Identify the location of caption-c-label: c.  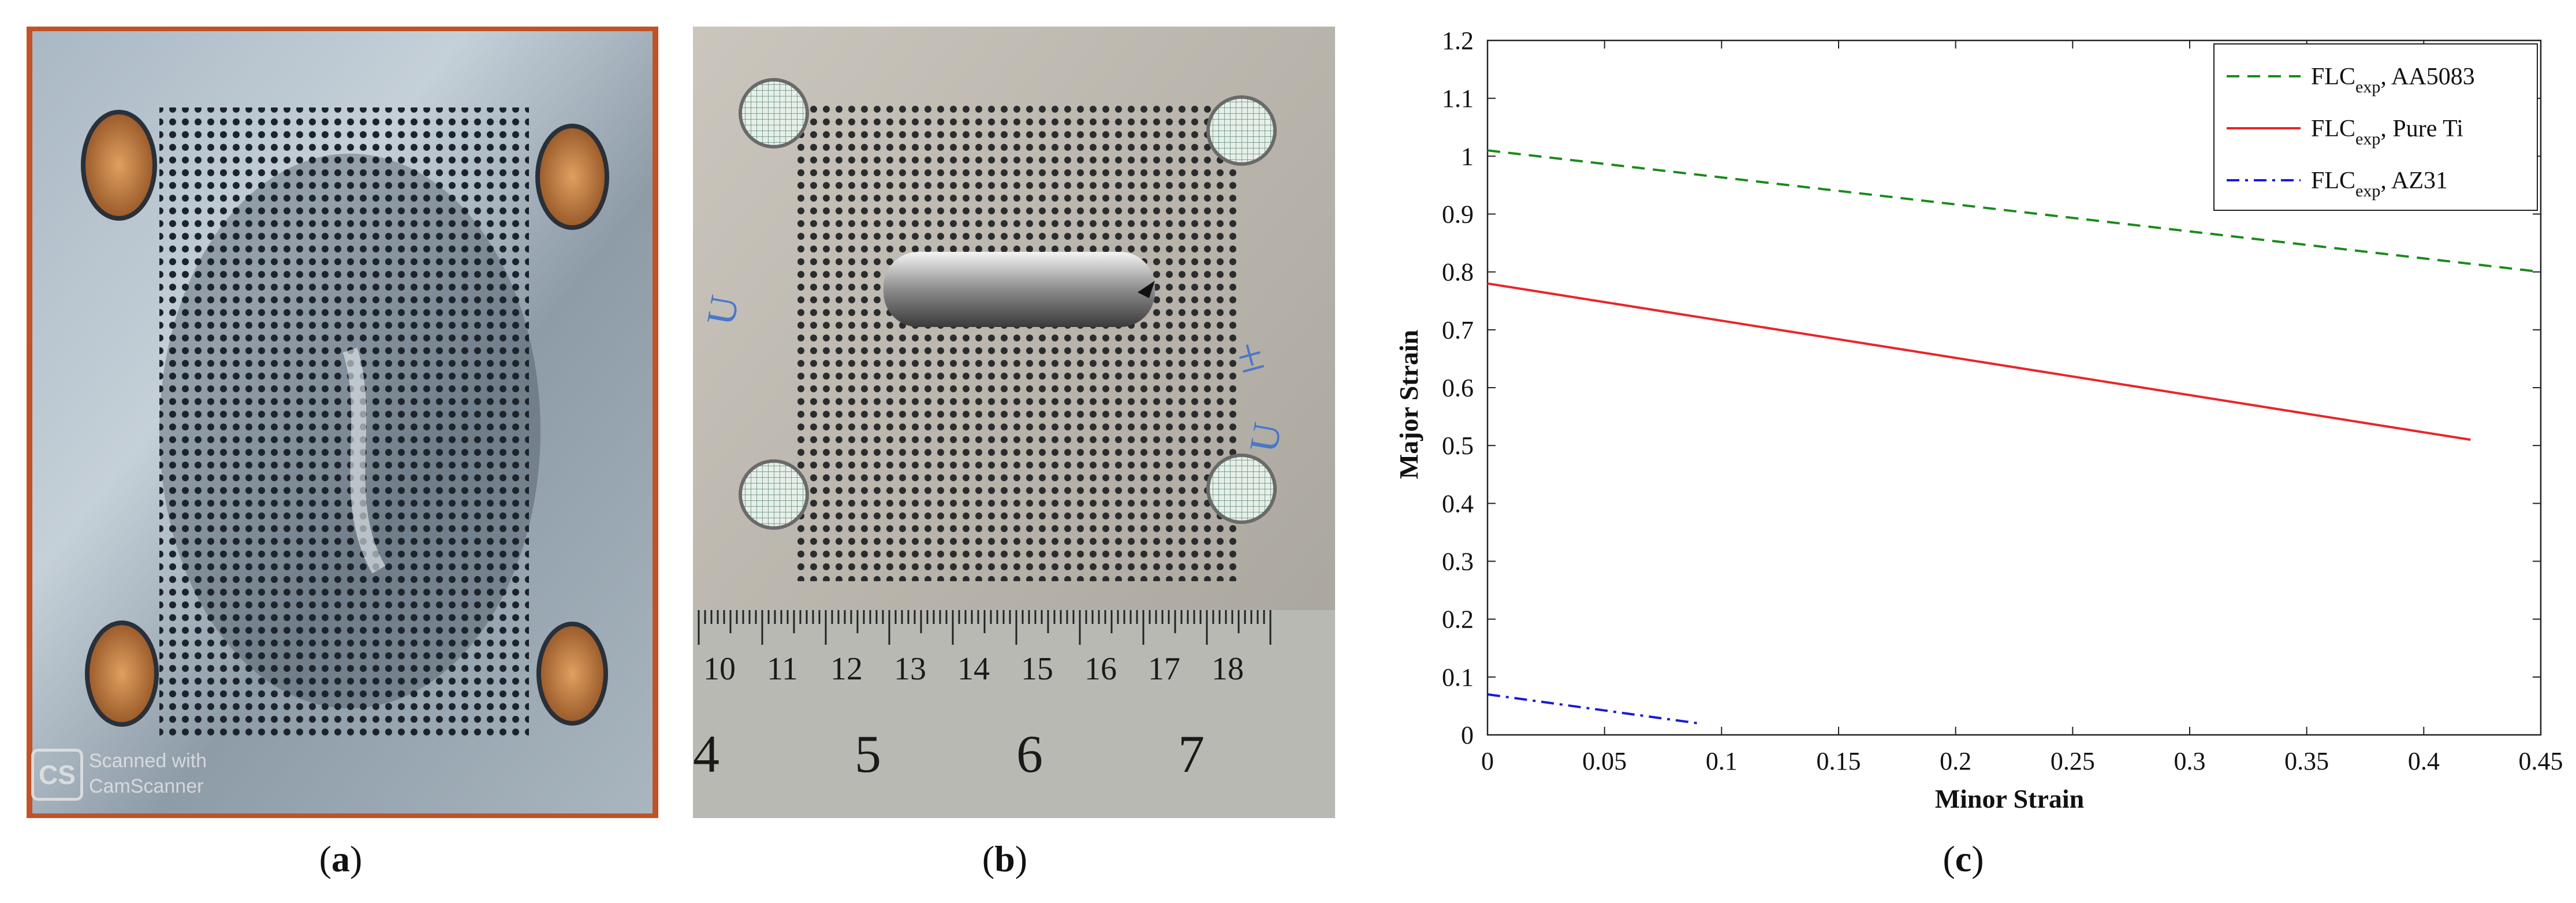
(1964, 858).